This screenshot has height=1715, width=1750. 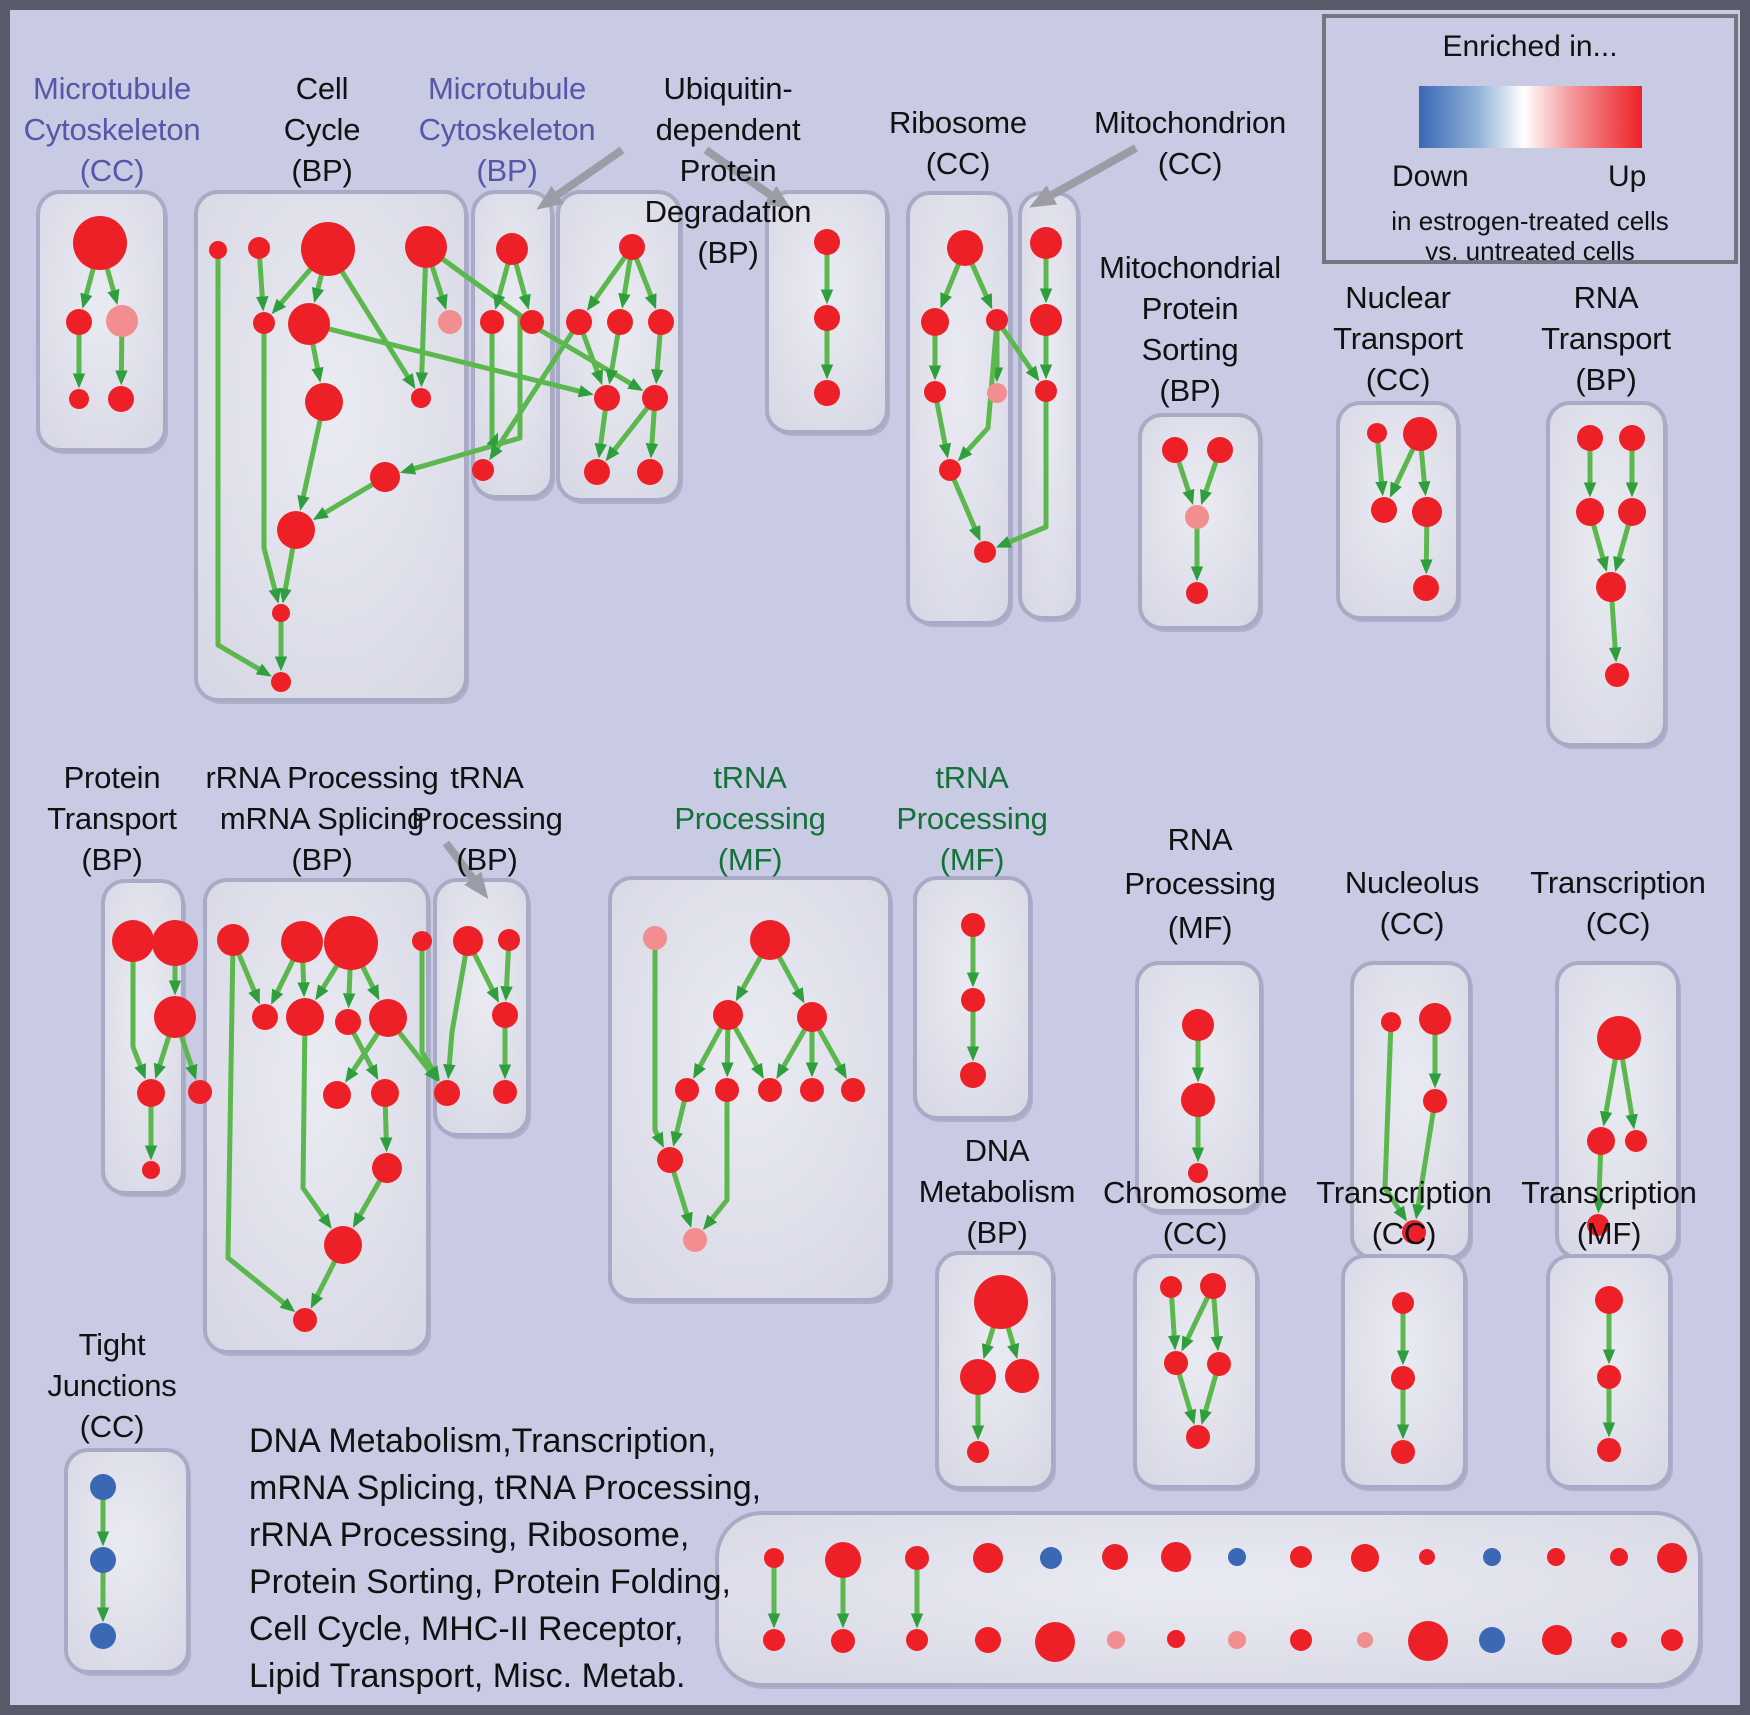 What do you see at coordinates (112, 1385) in the screenshot?
I see `group-label-tight-junctions-cc: Tight Junctions (CC)` at bounding box center [112, 1385].